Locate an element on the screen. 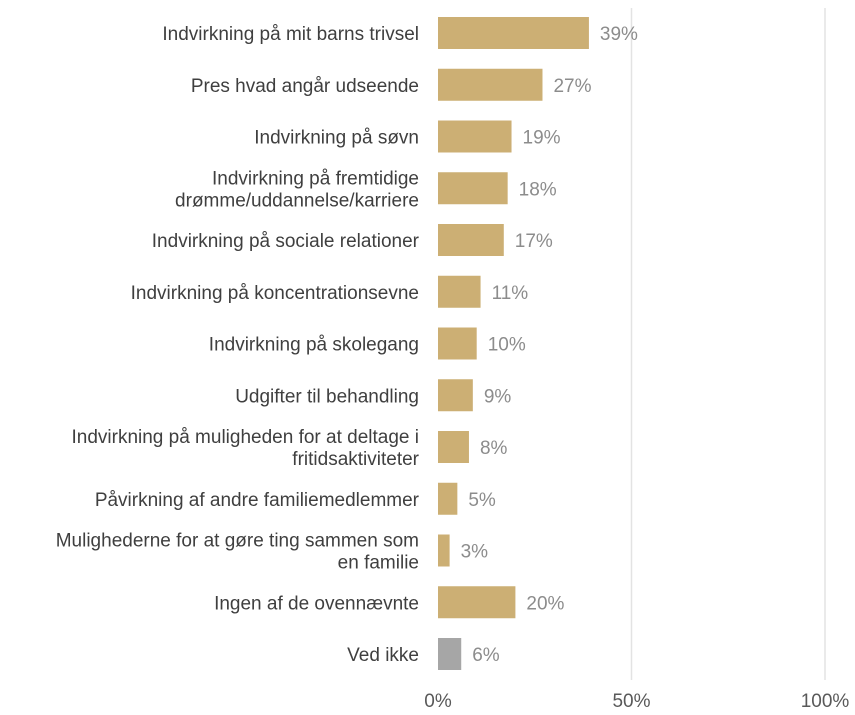 This screenshot has width=855, height=715. category-label-line: Indvirkning på koncentrationsevne is located at coordinates (275, 293).